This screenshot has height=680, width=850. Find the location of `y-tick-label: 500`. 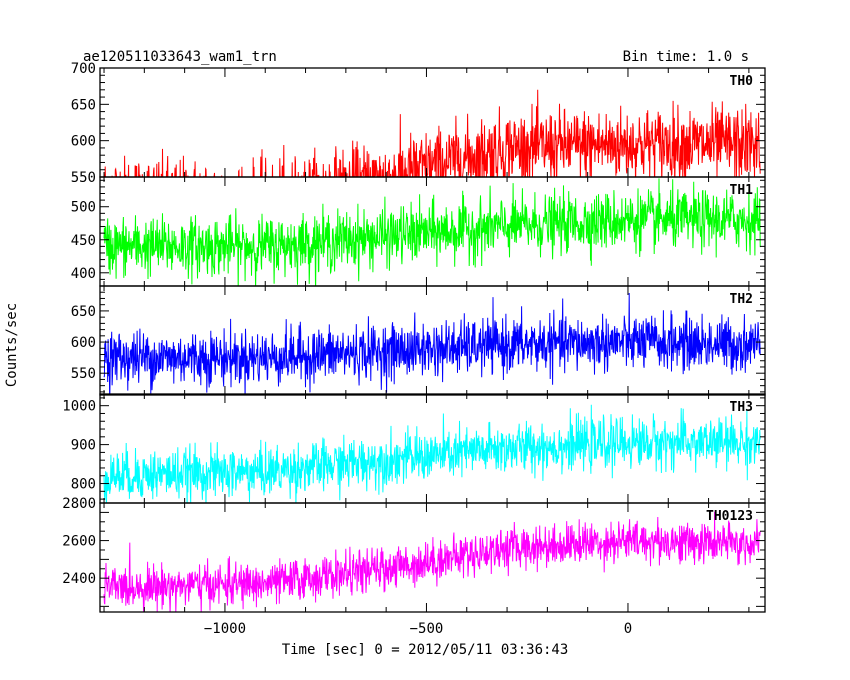

y-tick-label: 500 is located at coordinates (83, 208).